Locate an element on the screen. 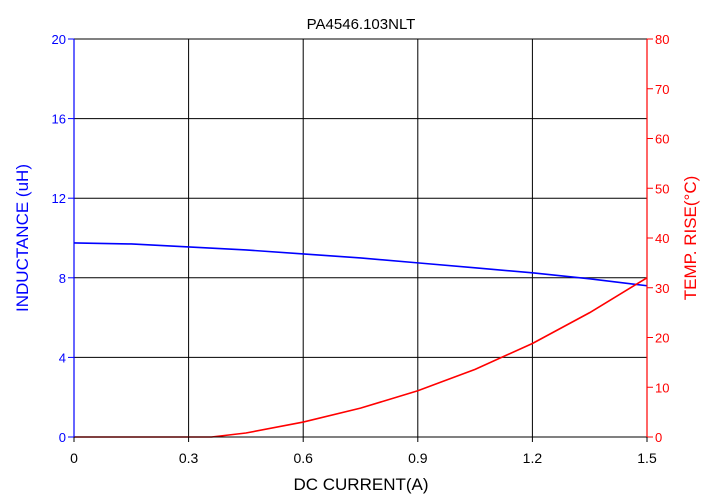 The width and height of the screenshot is (714, 500). x-tick-label: 0.3 is located at coordinates (189, 458).